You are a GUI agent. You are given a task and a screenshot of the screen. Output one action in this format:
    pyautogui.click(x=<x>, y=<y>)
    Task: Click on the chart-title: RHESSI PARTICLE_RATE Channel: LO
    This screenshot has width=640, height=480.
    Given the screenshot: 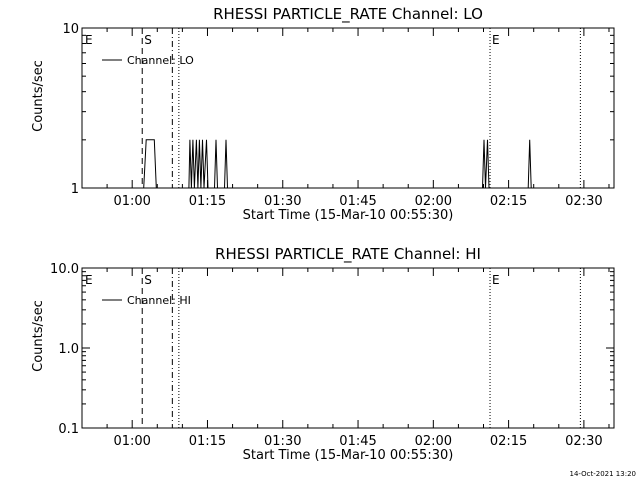 What is the action you would take?
    pyautogui.click(x=348, y=14)
    